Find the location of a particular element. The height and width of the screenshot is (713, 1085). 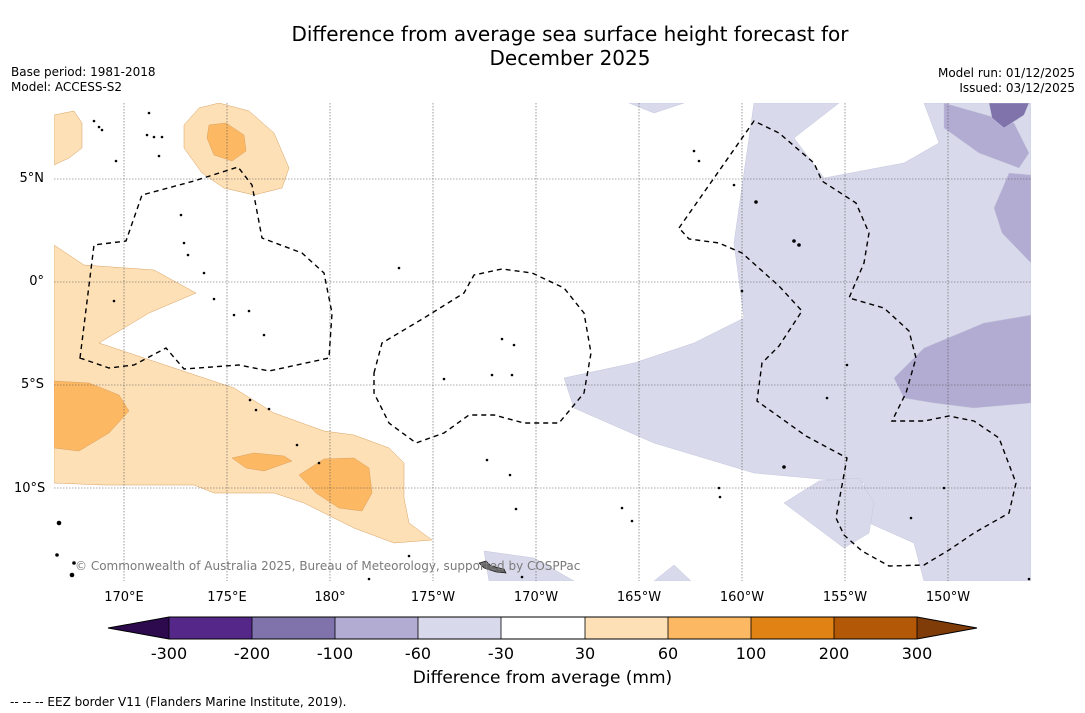

colorbar-tick-n60: -60 is located at coordinates (418, 653).